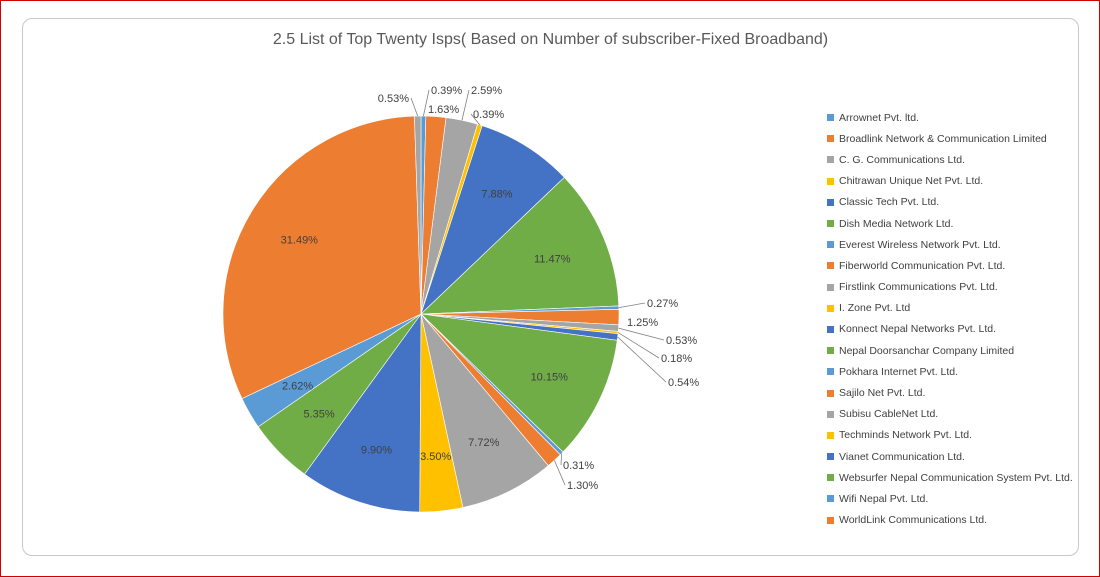  What do you see at coordinates (917, 329) in the screenshot?
I see `legend-label: Konnect Nepal Networks Pvt. Ltd.` at bounding box center [917, 329].